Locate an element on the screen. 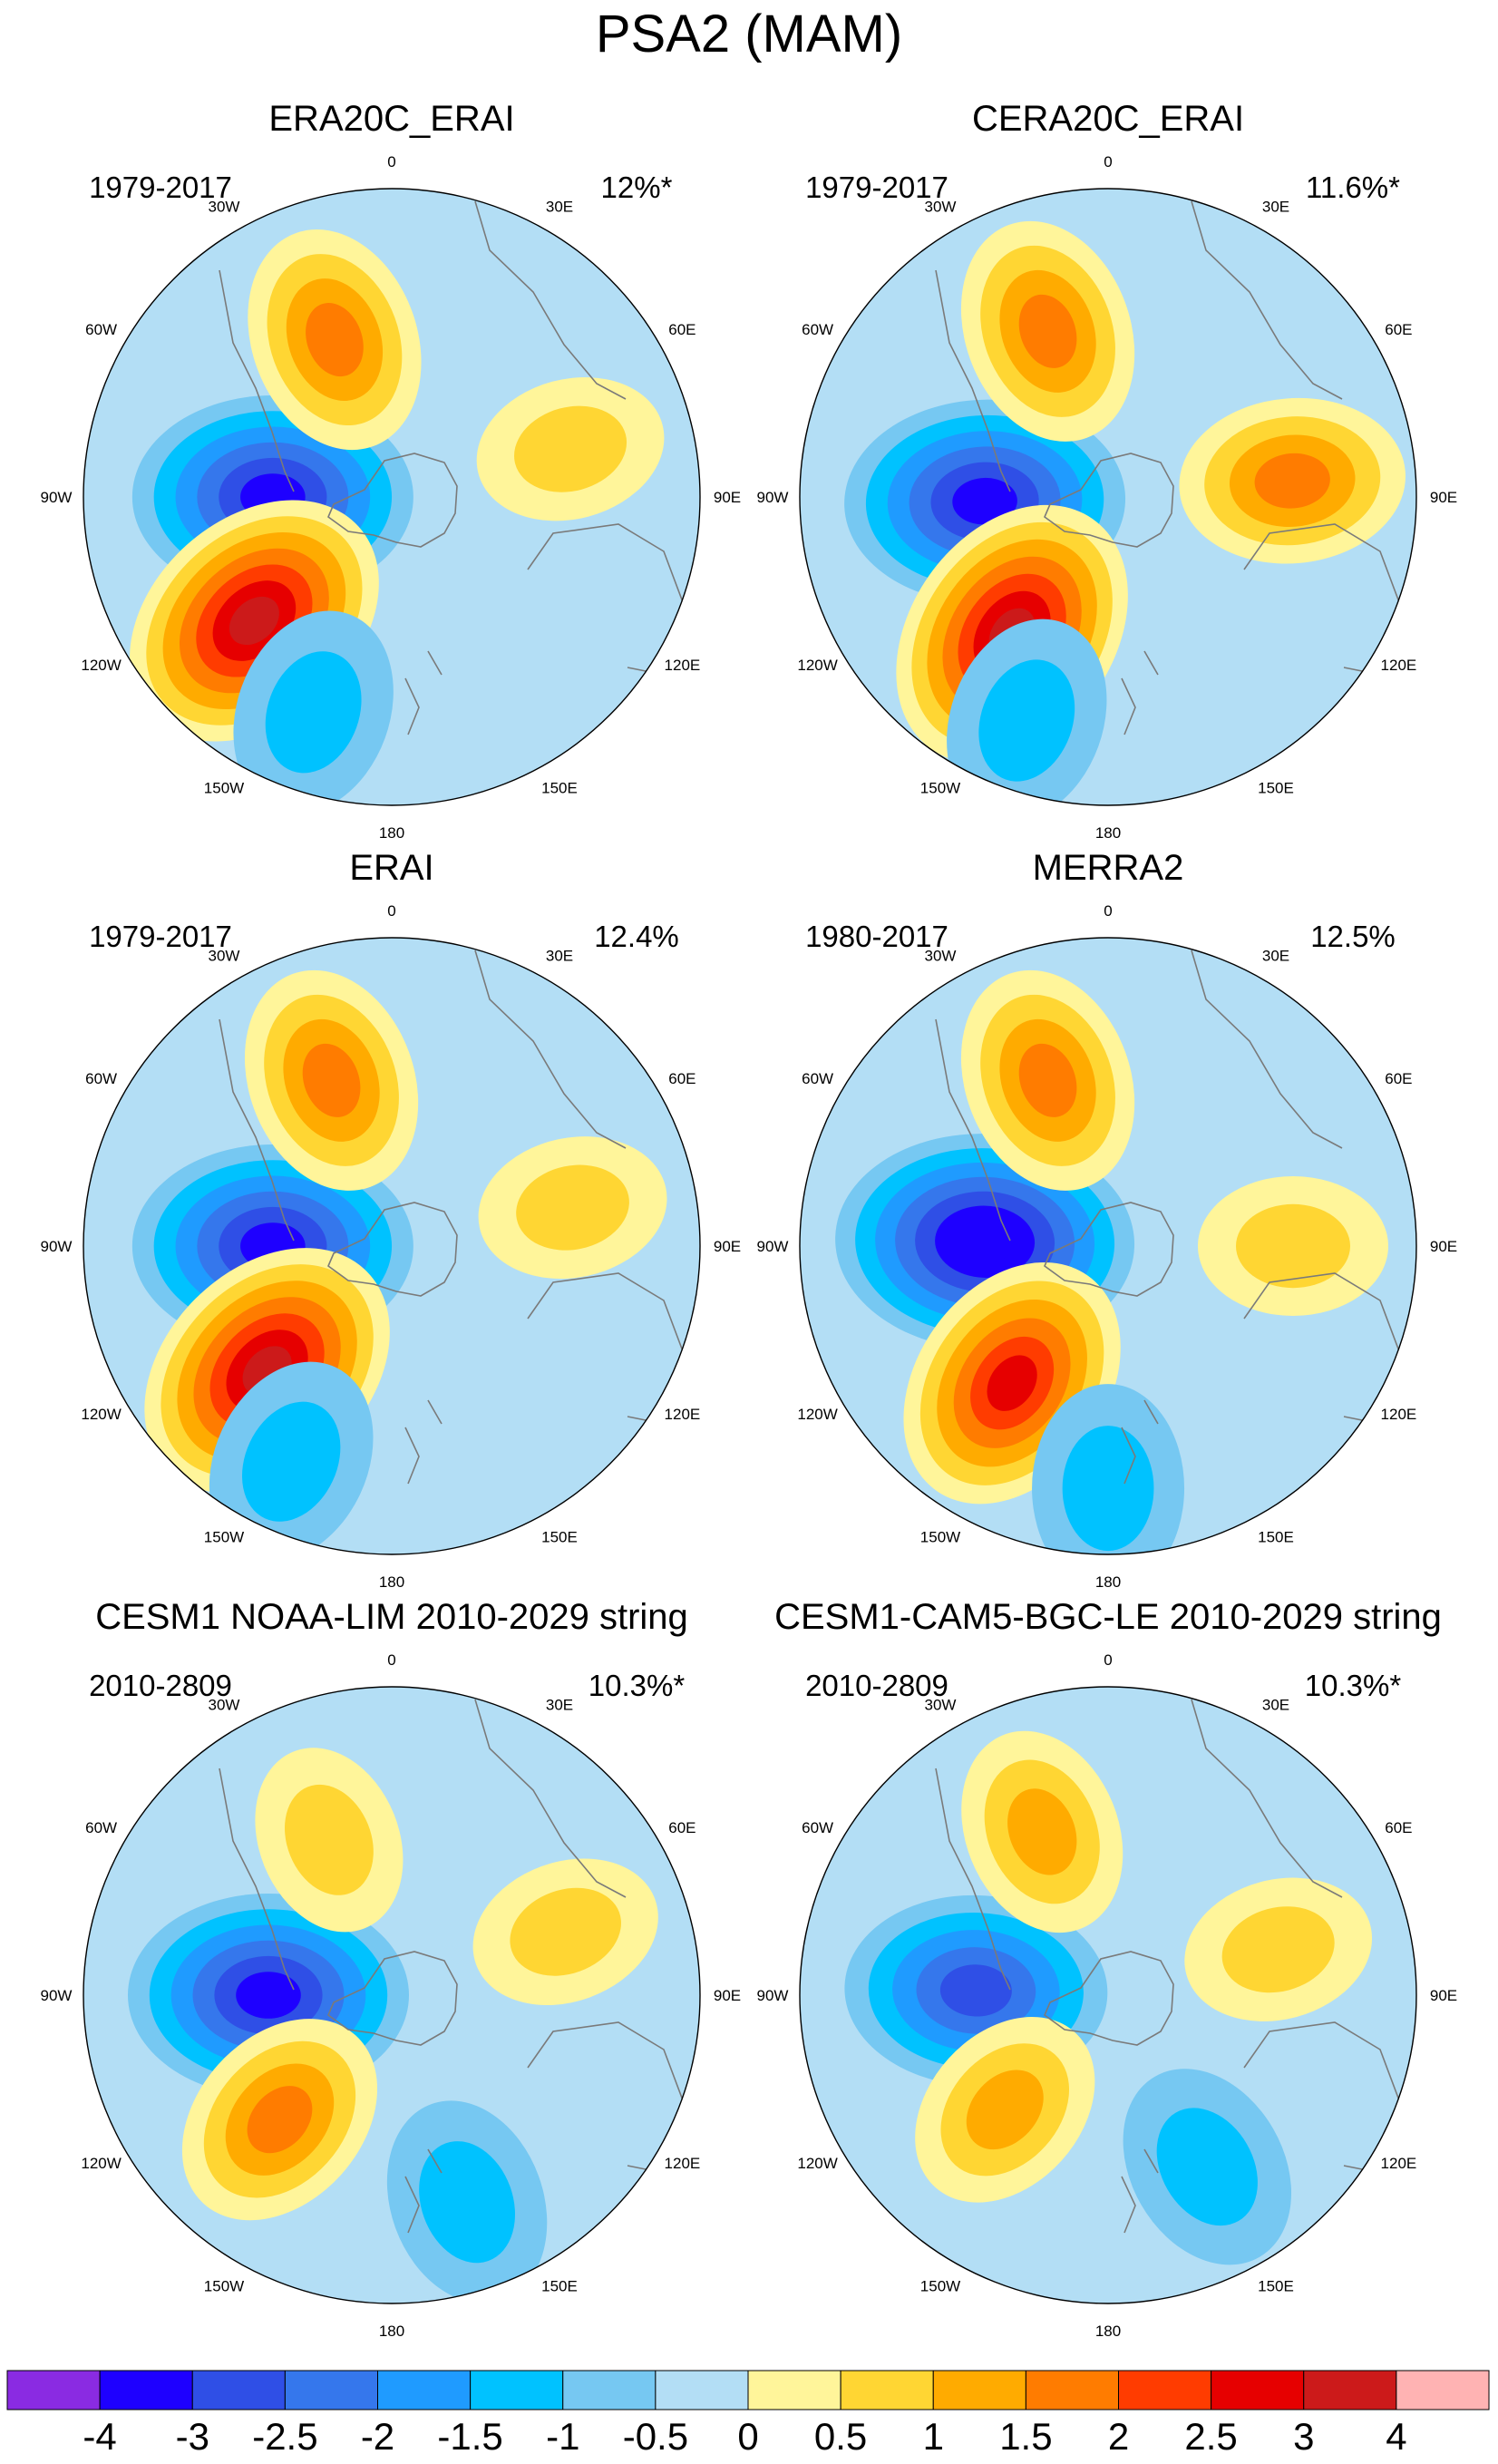 Image resolution: width=1498 pixels, height=2464 pixels. lon-label: 150W is located at coordinates (940, 787).